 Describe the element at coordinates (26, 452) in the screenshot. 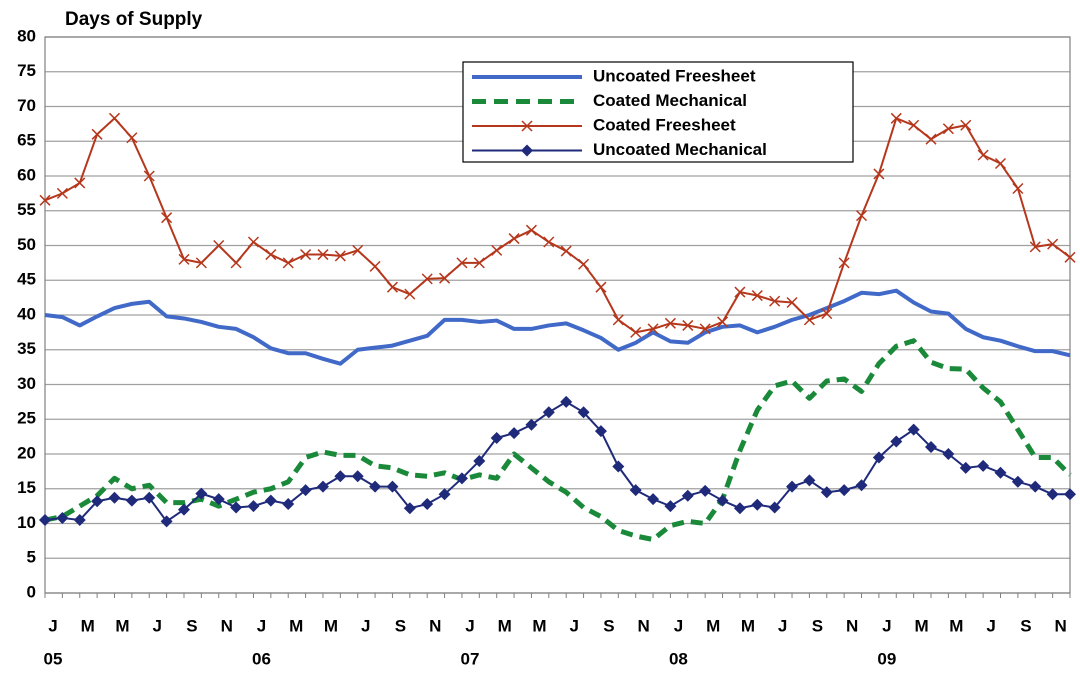

I see `y-tick-label: 20` at that location.